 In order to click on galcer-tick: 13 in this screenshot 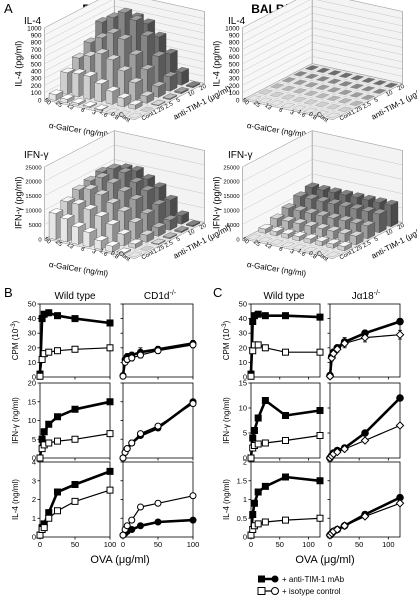, I will do `click(69, 107)`.